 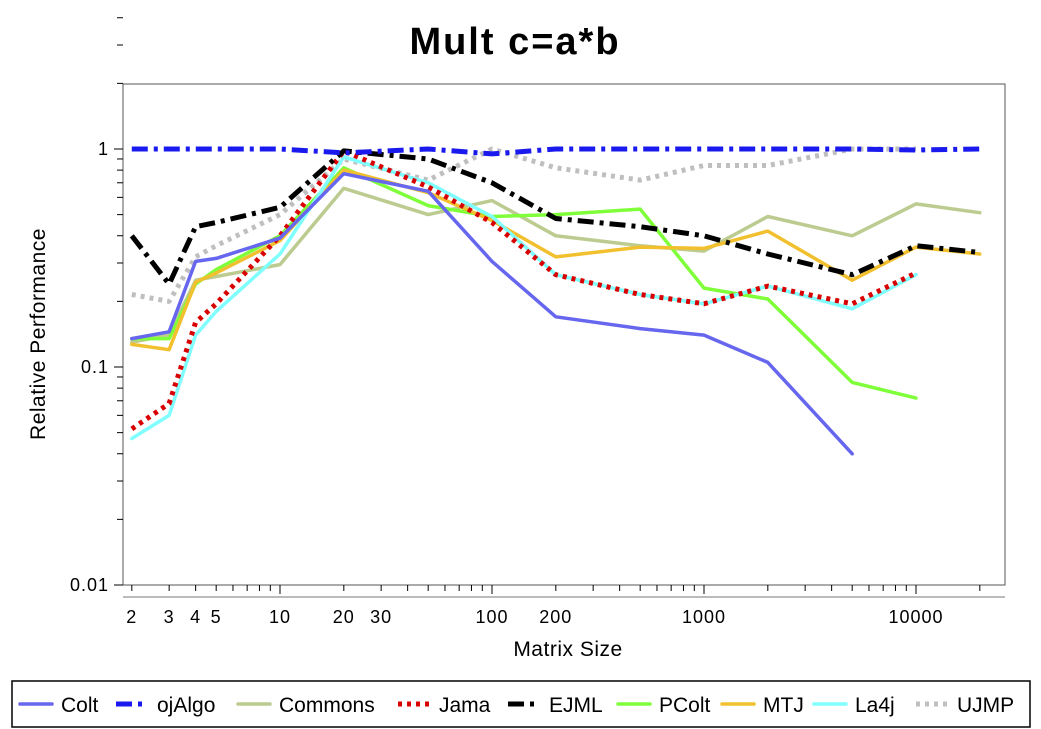 What do you see at coordinates (96, 306) in the screenshot?
I see `y-axis: 0.01 0.1 1` at bounding box center [96, 306].